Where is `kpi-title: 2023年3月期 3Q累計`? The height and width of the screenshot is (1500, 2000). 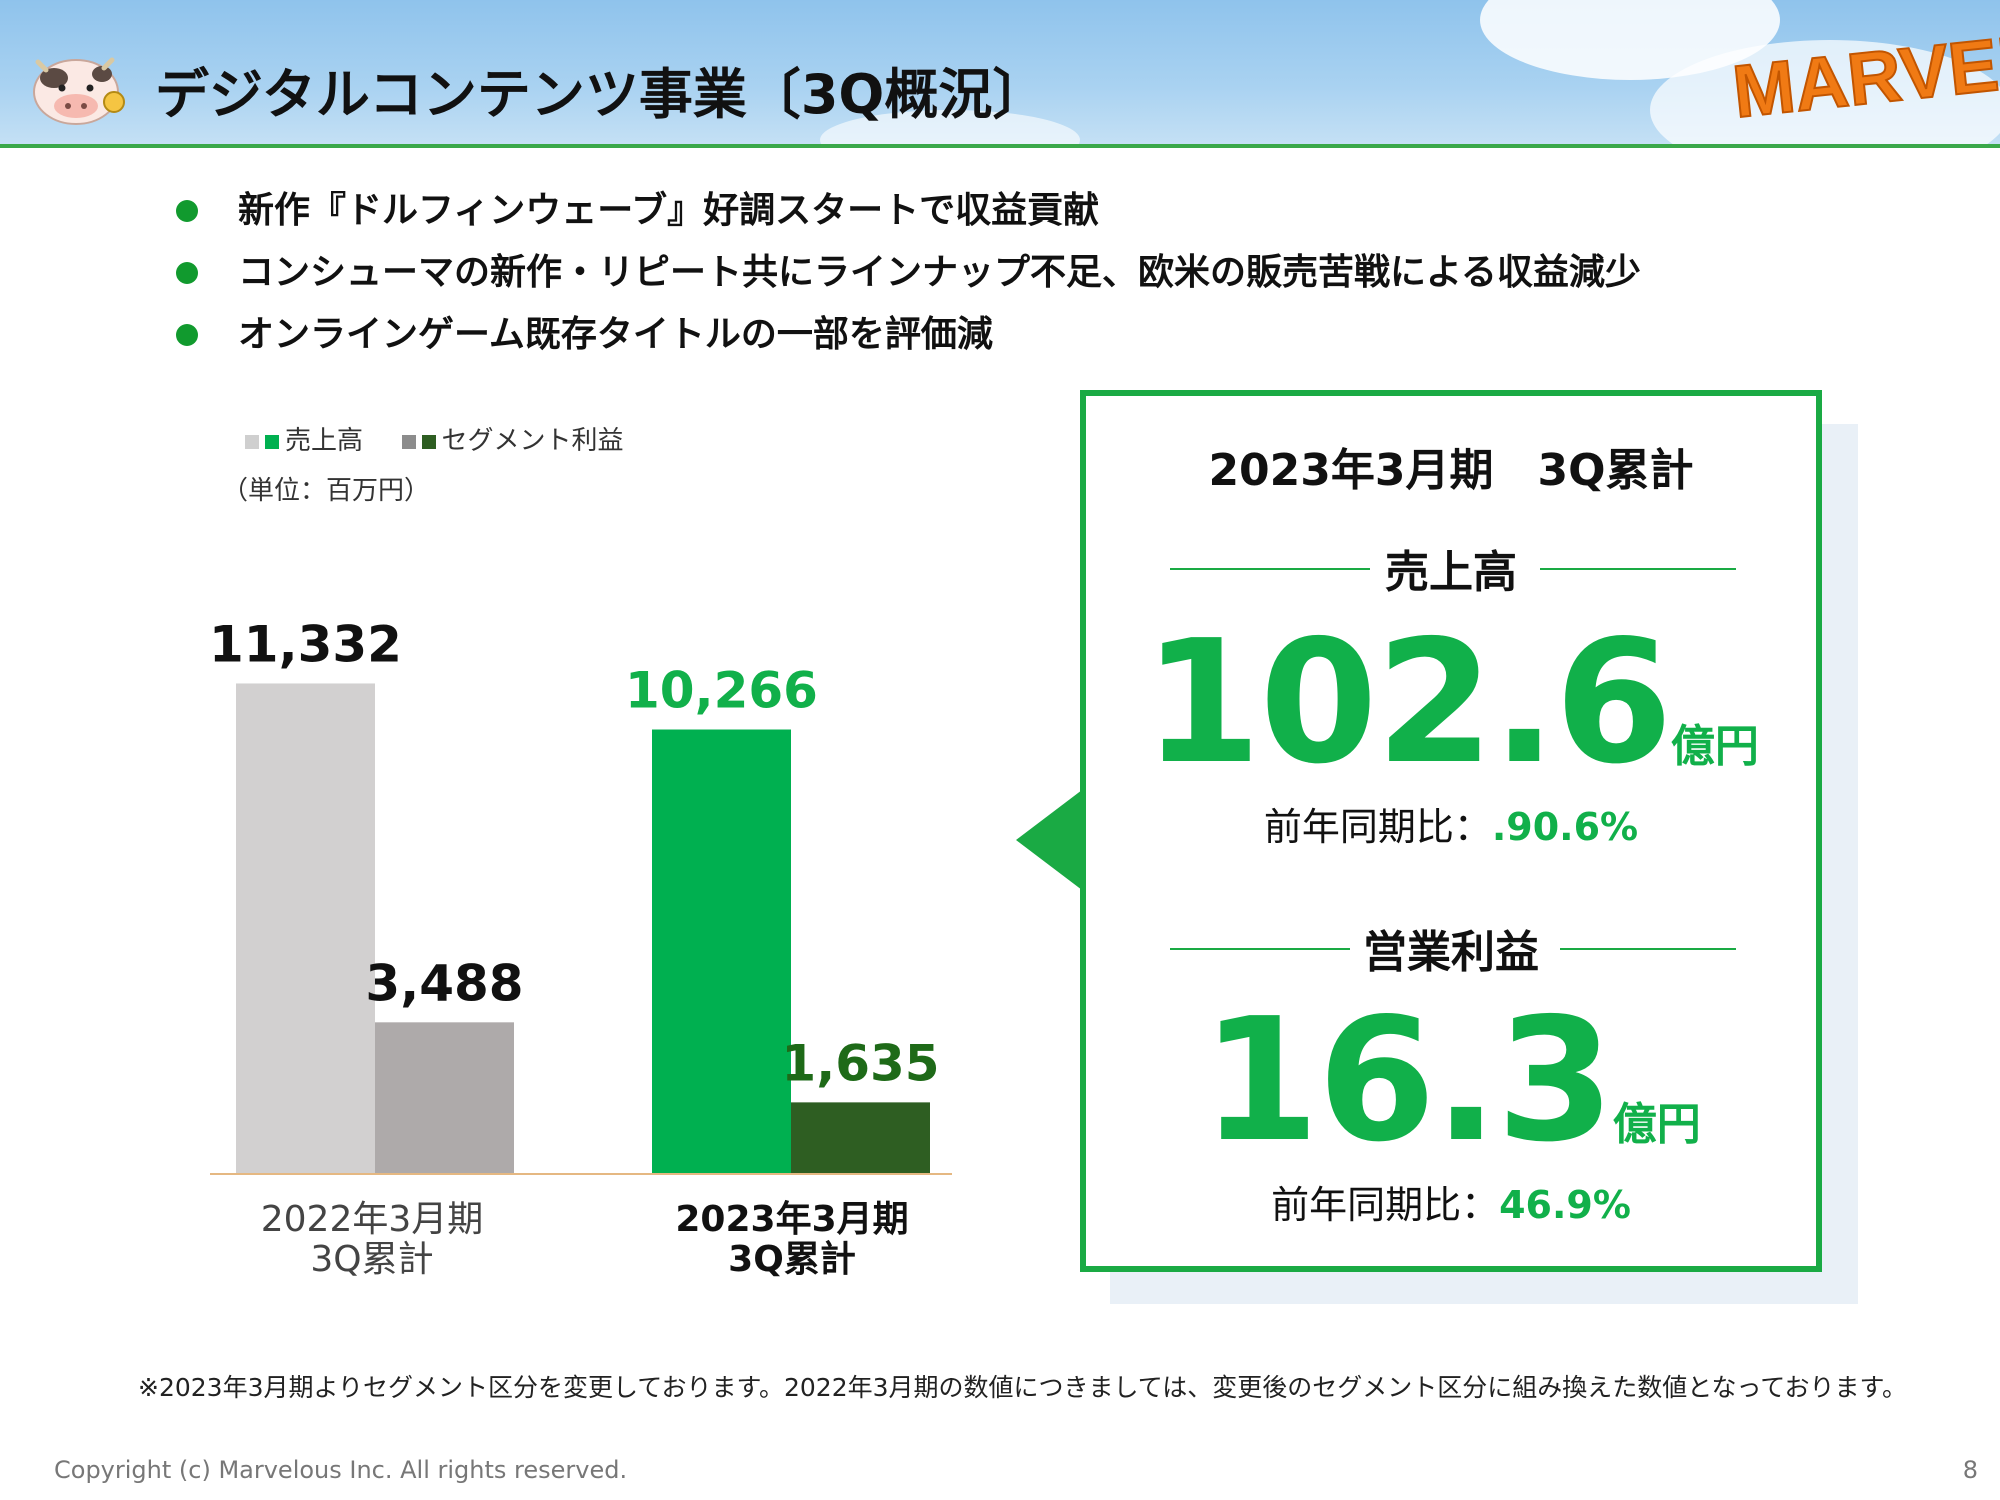 kpi-title: 2023年3月期 3Q累計 is located at coordinates (1451, 470).